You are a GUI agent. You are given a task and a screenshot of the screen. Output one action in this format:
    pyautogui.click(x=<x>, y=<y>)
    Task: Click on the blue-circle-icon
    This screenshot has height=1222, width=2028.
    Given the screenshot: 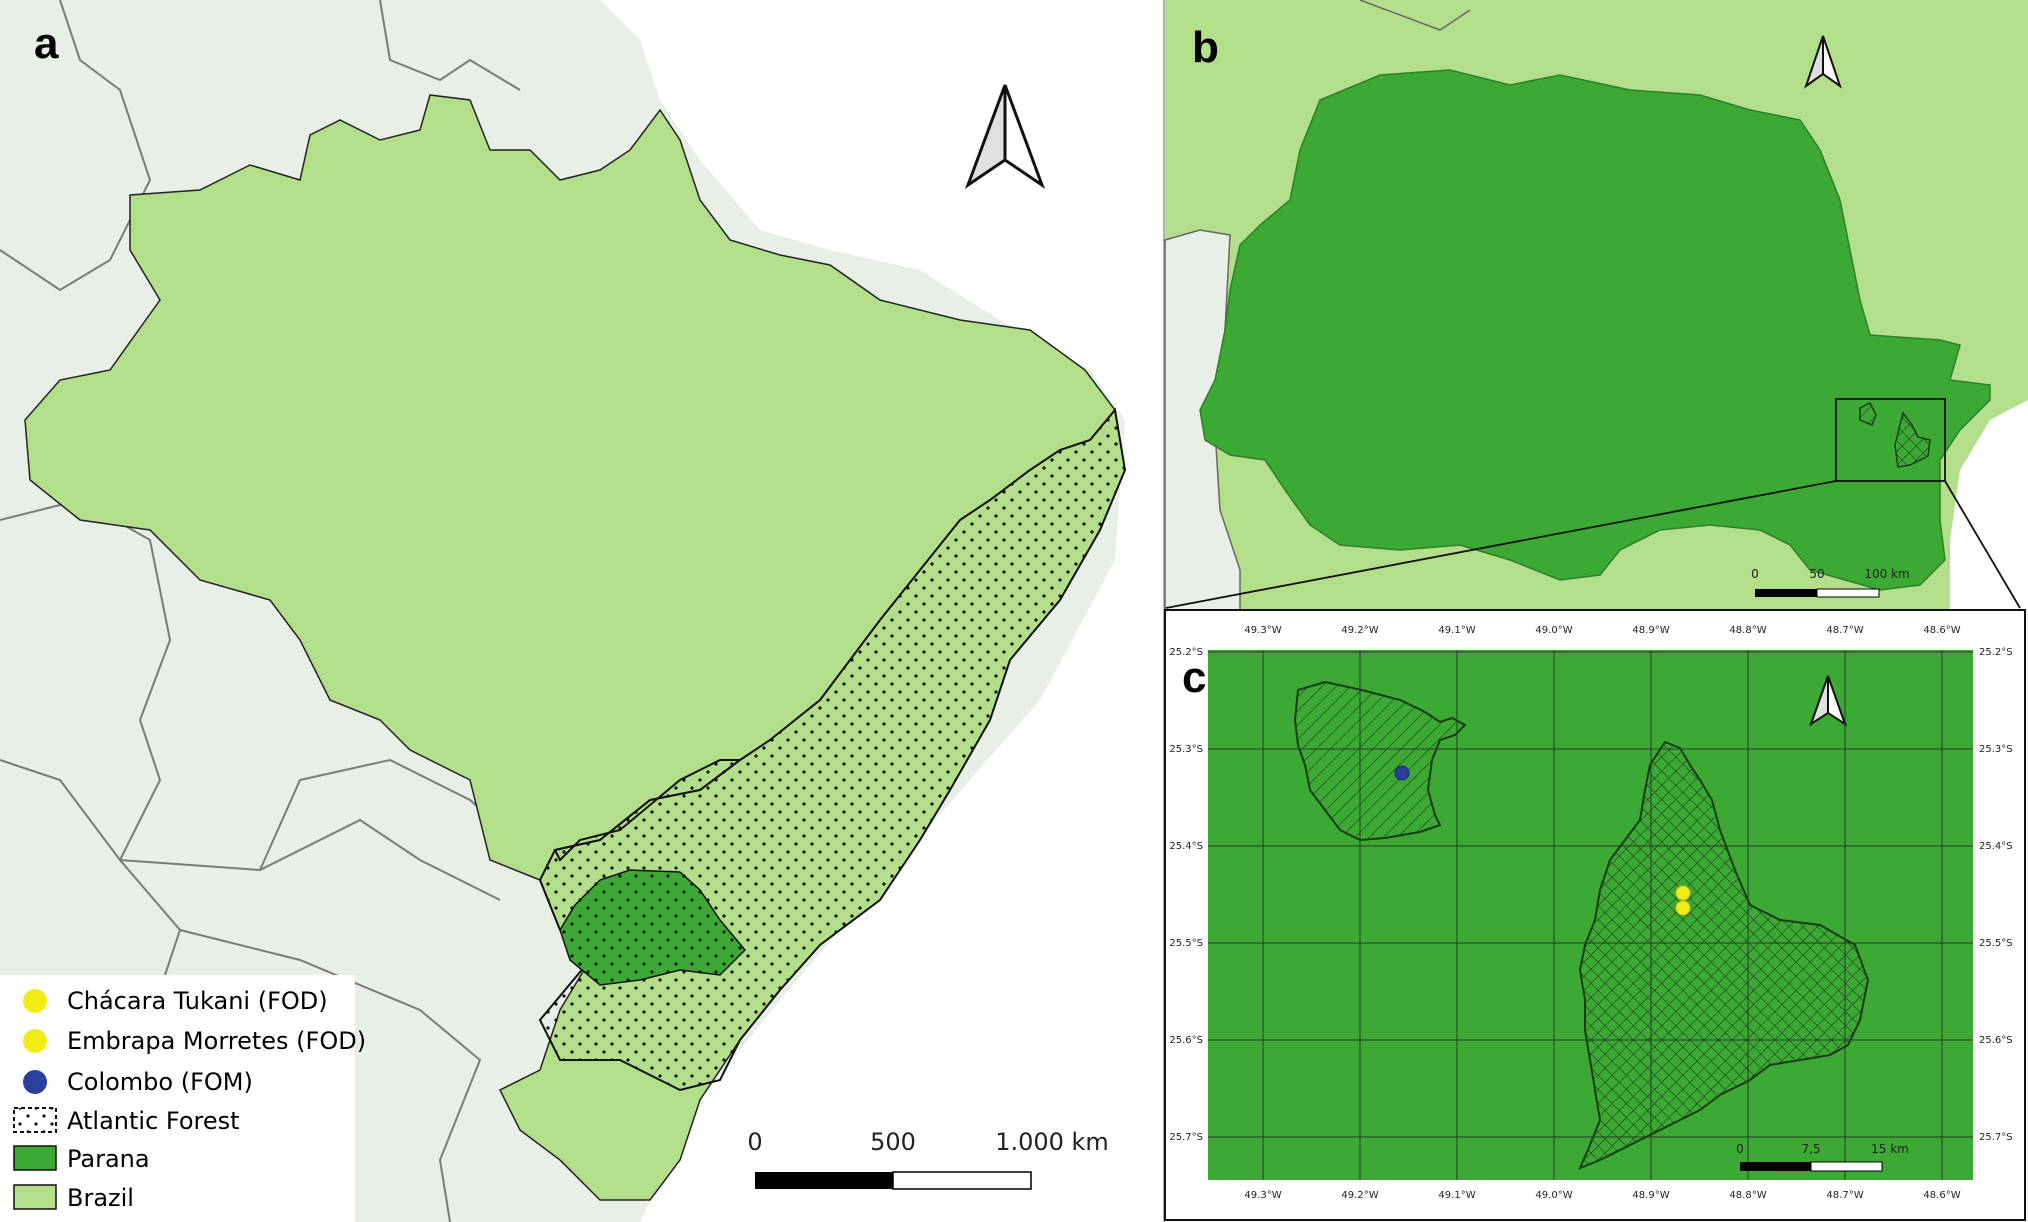 What is the action you would take?
    pyautogui.click(x=35, y=1082)
    